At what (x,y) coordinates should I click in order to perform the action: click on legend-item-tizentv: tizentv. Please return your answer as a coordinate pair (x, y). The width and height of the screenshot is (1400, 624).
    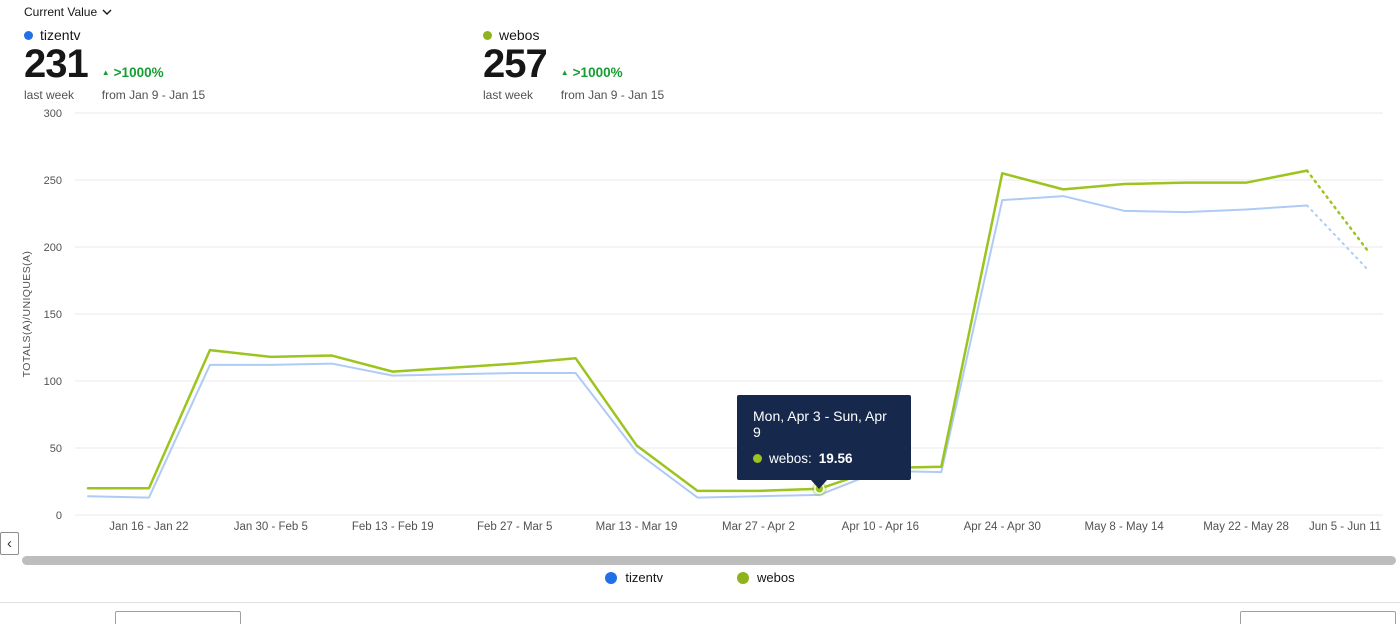
    Looking at the image, I should click on (634, 577).